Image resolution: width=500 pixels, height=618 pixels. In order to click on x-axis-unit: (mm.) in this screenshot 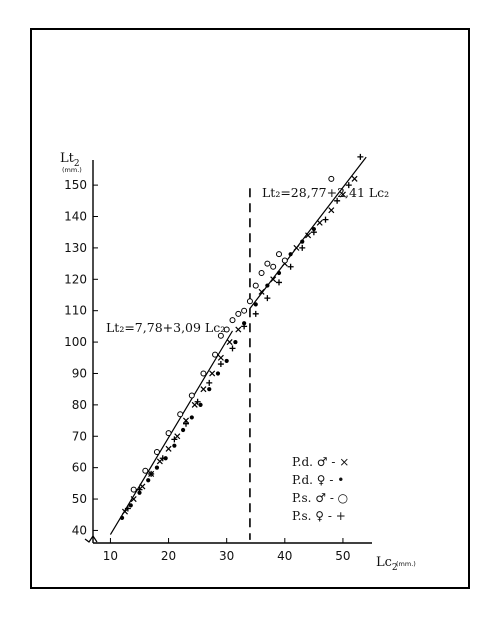, I will do `click(406, 564)`.